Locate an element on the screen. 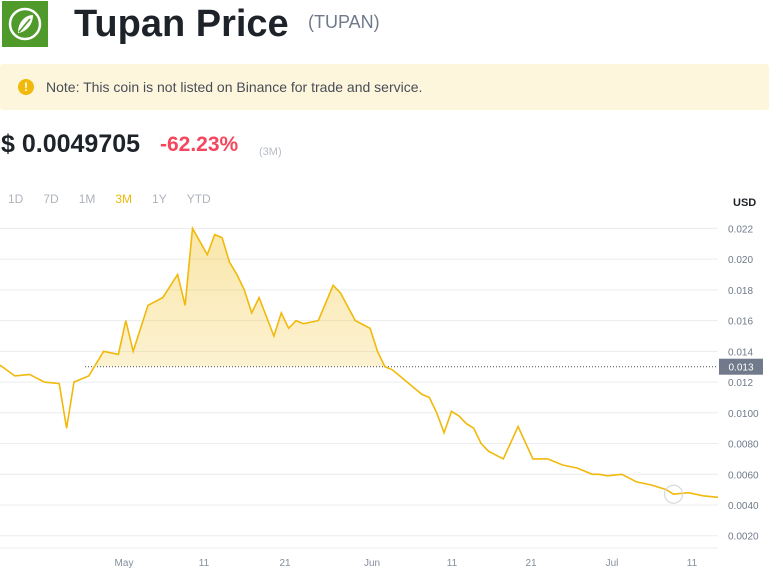 Image resolution: width=783 pixels, height=575 pixels. leaf-icon is located at coordinates (25, 24).